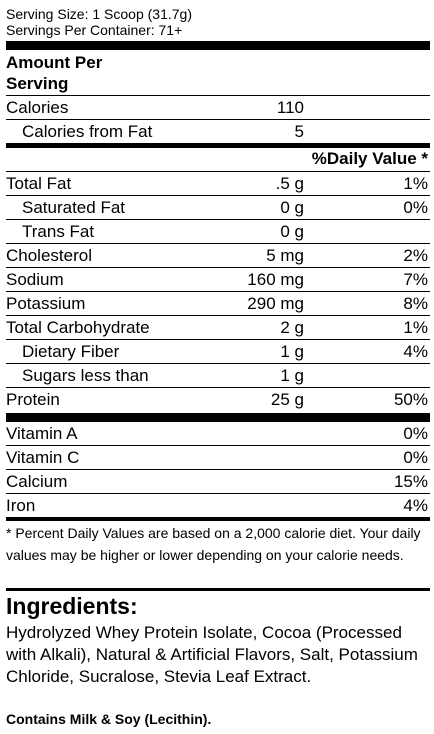 This screenshot has height=734, width=434. What do you see at coordinates (21, 505) in the screenshot?
I see `vitamin-label: Iron` at bounding box center [21, 505].